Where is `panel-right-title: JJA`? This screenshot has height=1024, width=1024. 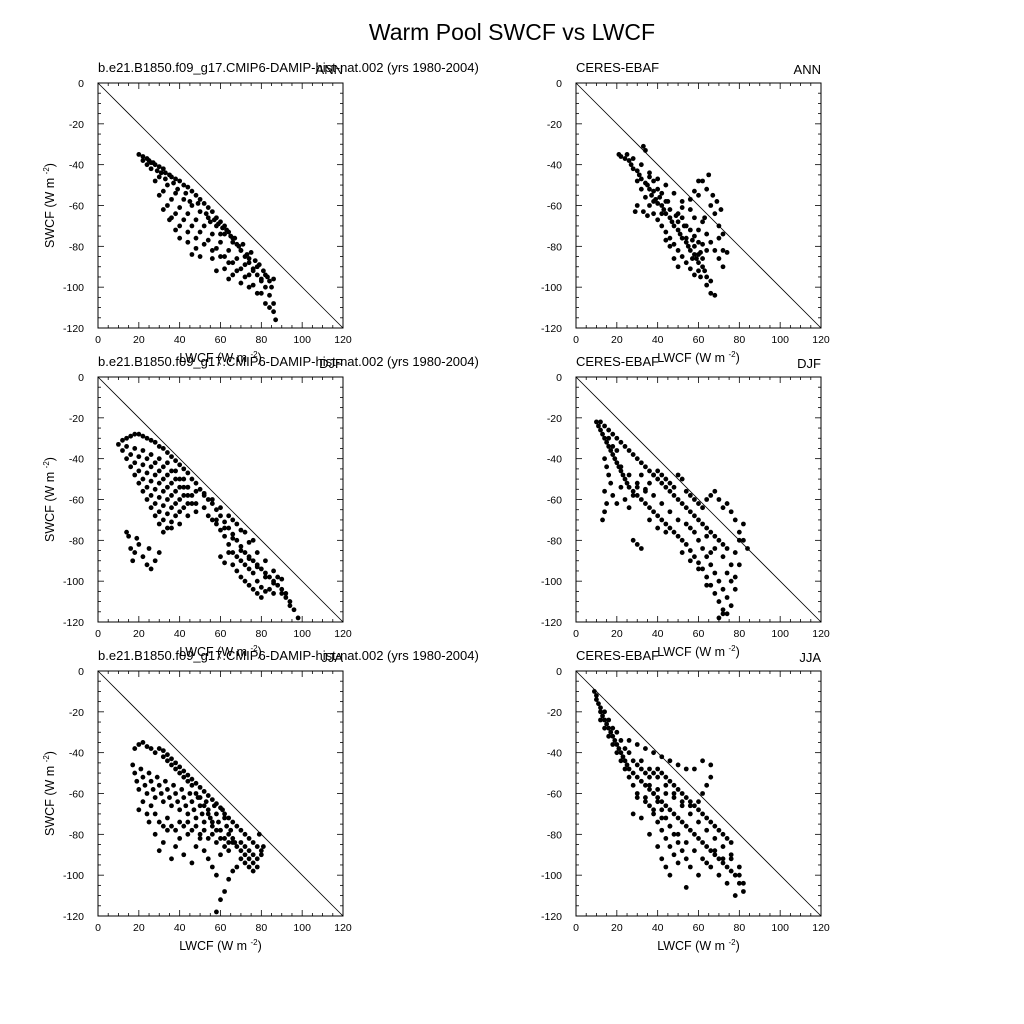
panel-right-title: JJA is located at coordinates (332, 657).